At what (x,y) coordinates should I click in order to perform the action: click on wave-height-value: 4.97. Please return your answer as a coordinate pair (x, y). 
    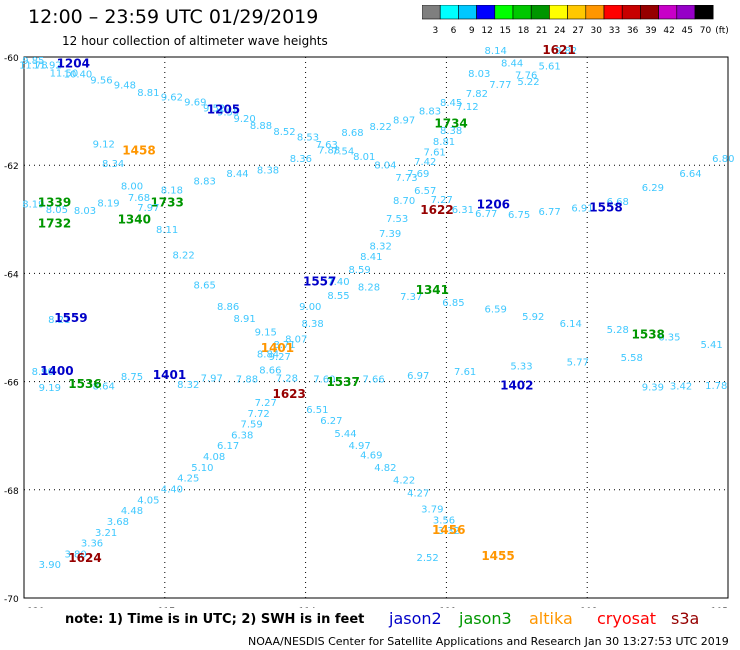
    Looking at the image, I should click on (359, 446).